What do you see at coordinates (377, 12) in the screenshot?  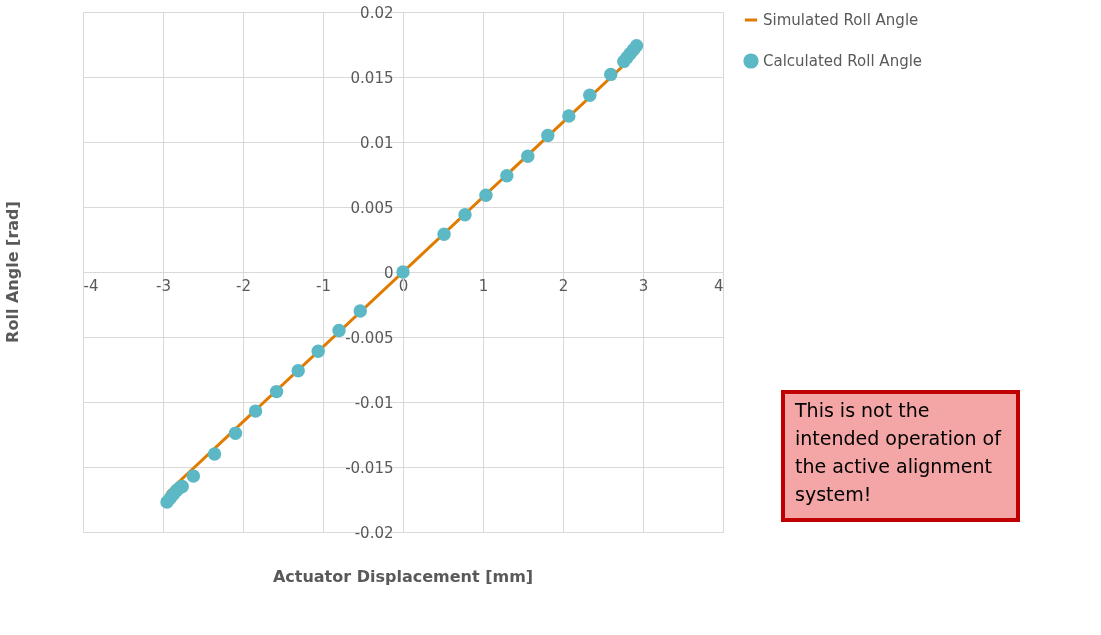 I see `y-tick-label: 0.02` at bounding box center [377, 12].